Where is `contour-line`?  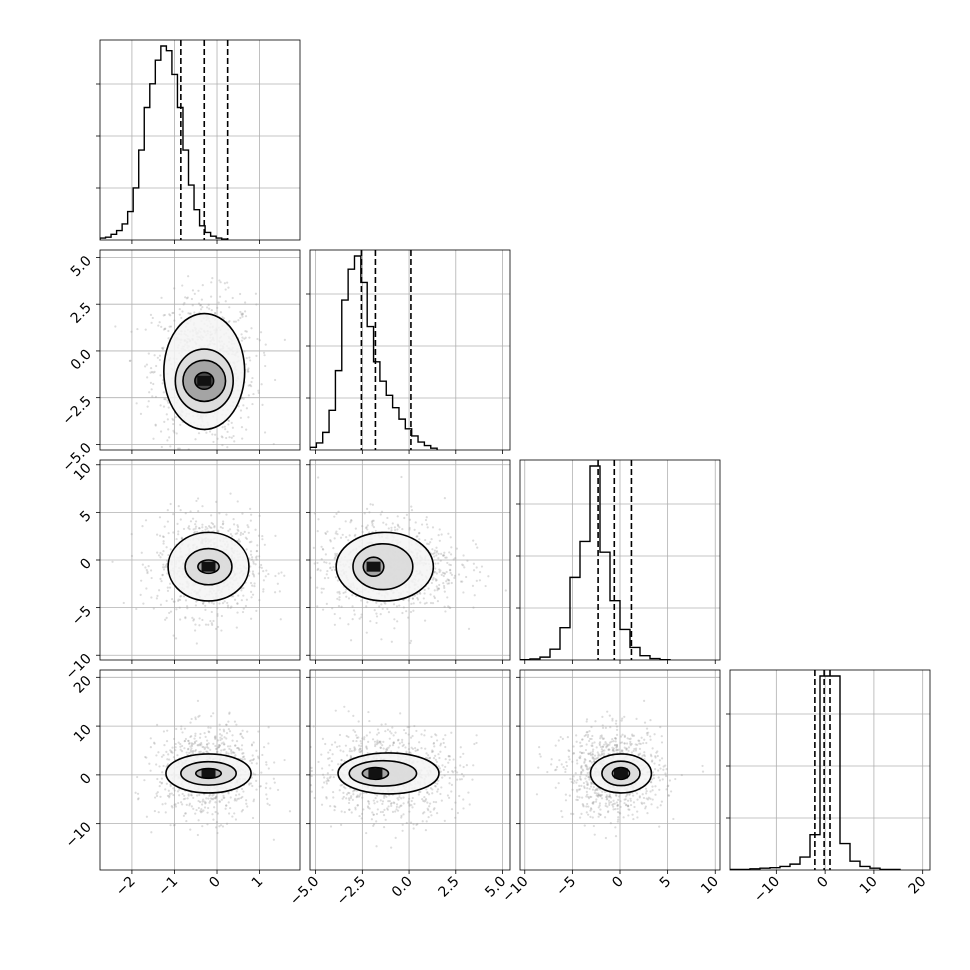
contour-line is located at coordinates (385, 566).